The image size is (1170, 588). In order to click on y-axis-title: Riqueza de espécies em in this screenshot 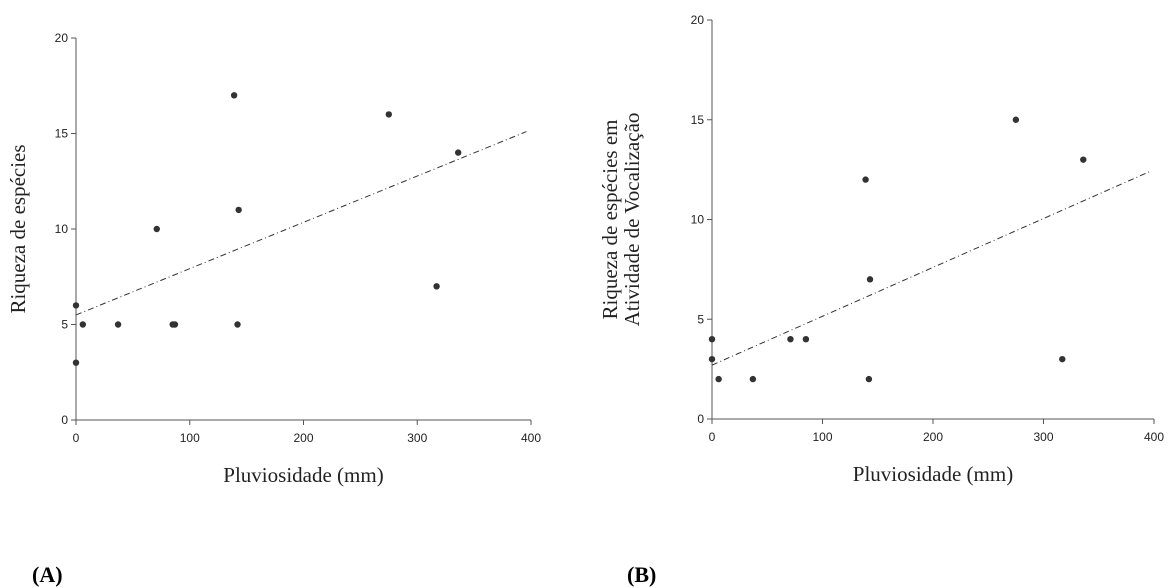, I will do `click(610, 220)`.